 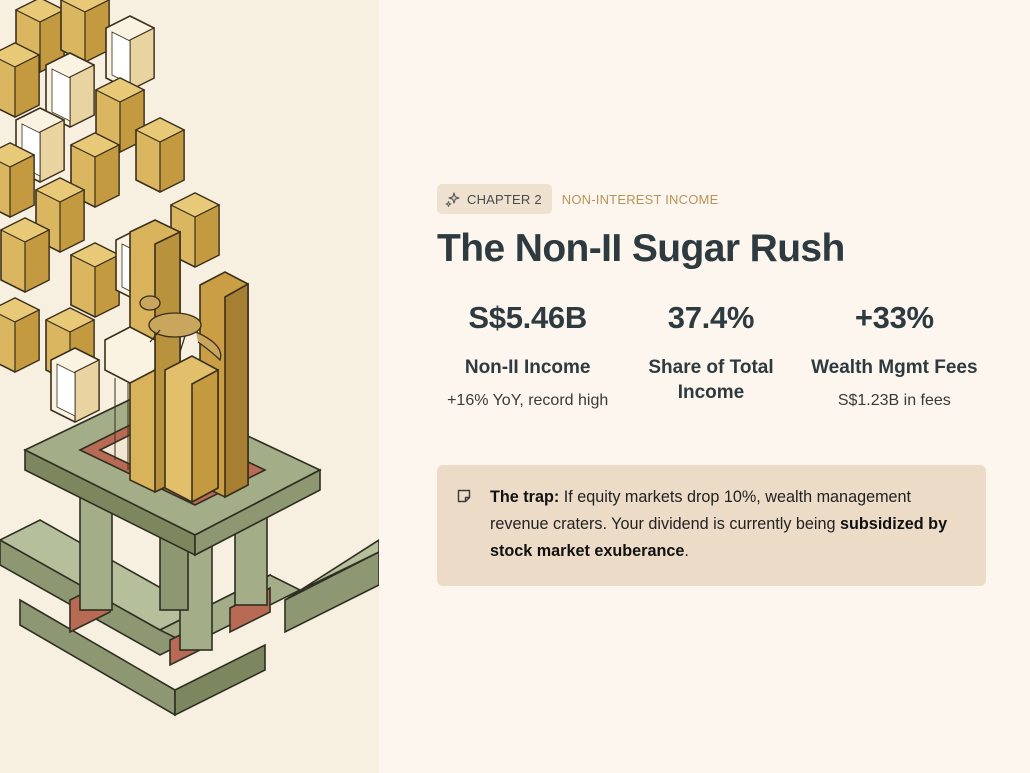 I want to click on stat-label: Non-II Income, so click(x=527, y=367).